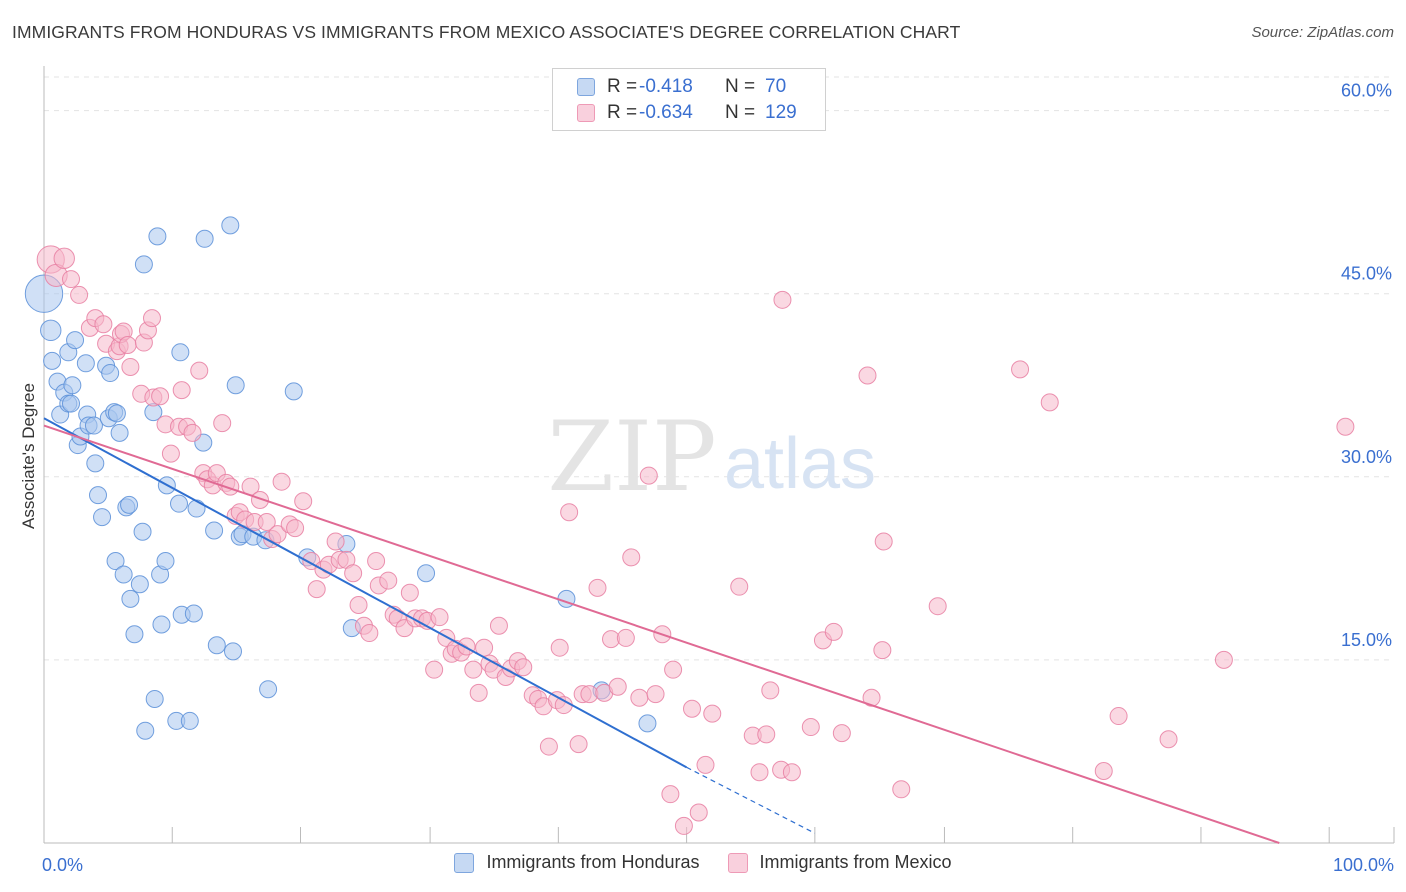 Image resolution: width=1406 pixels, height=892 pixels. I want to click on legend-item-honduras: Immigrants from Honduras, so click(577, 862).